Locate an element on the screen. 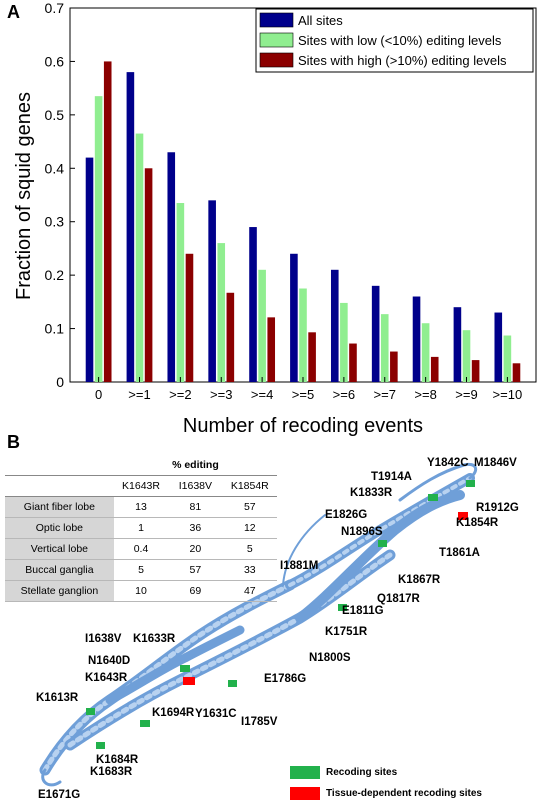 Image resolution: width=538 pixels, height=802 pixels. column-header: I1638V is located at coordinates (195, 486).